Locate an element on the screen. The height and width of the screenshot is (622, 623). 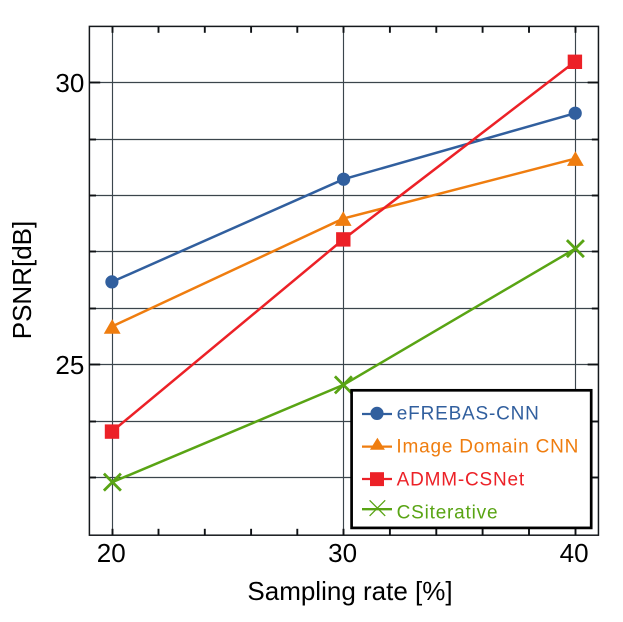
svg-text: Sampling rate [%] is located at coordinates (349, 591).